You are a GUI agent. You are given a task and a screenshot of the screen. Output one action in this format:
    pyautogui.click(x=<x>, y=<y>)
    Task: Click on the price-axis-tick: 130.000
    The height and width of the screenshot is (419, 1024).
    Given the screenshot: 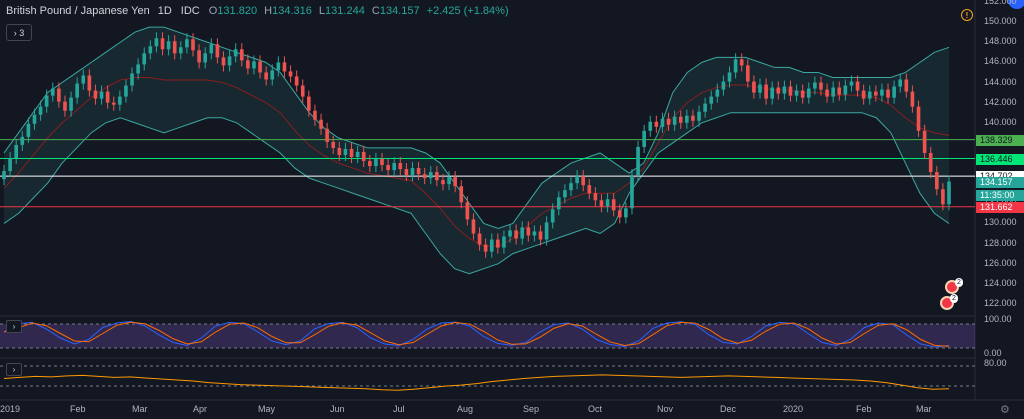 What is the action you would take?
    pyautogui.click(x=1000, y=222)
    